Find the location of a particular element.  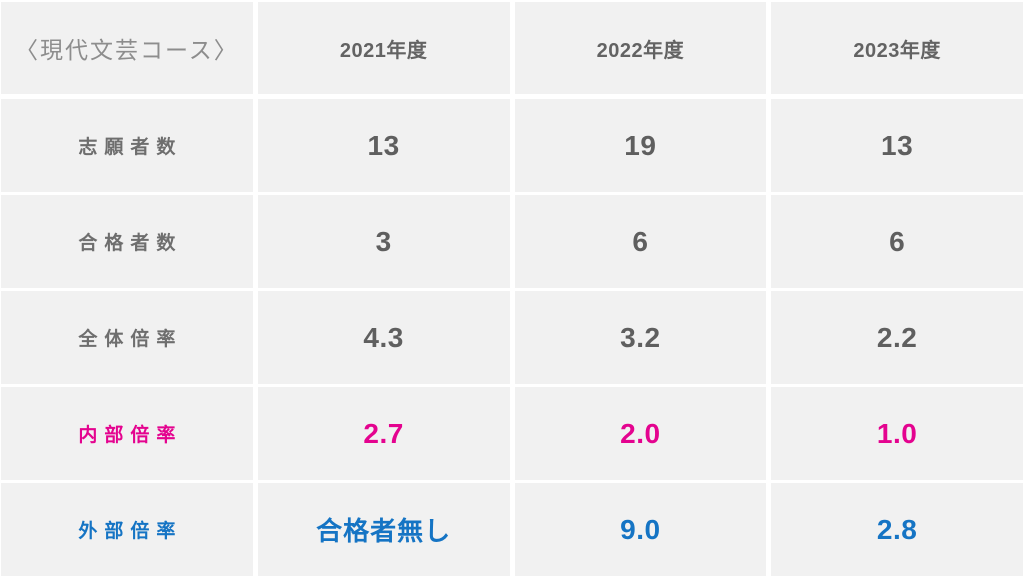

accepted-2021-cell: 3 is located at coordinates (383, 241).